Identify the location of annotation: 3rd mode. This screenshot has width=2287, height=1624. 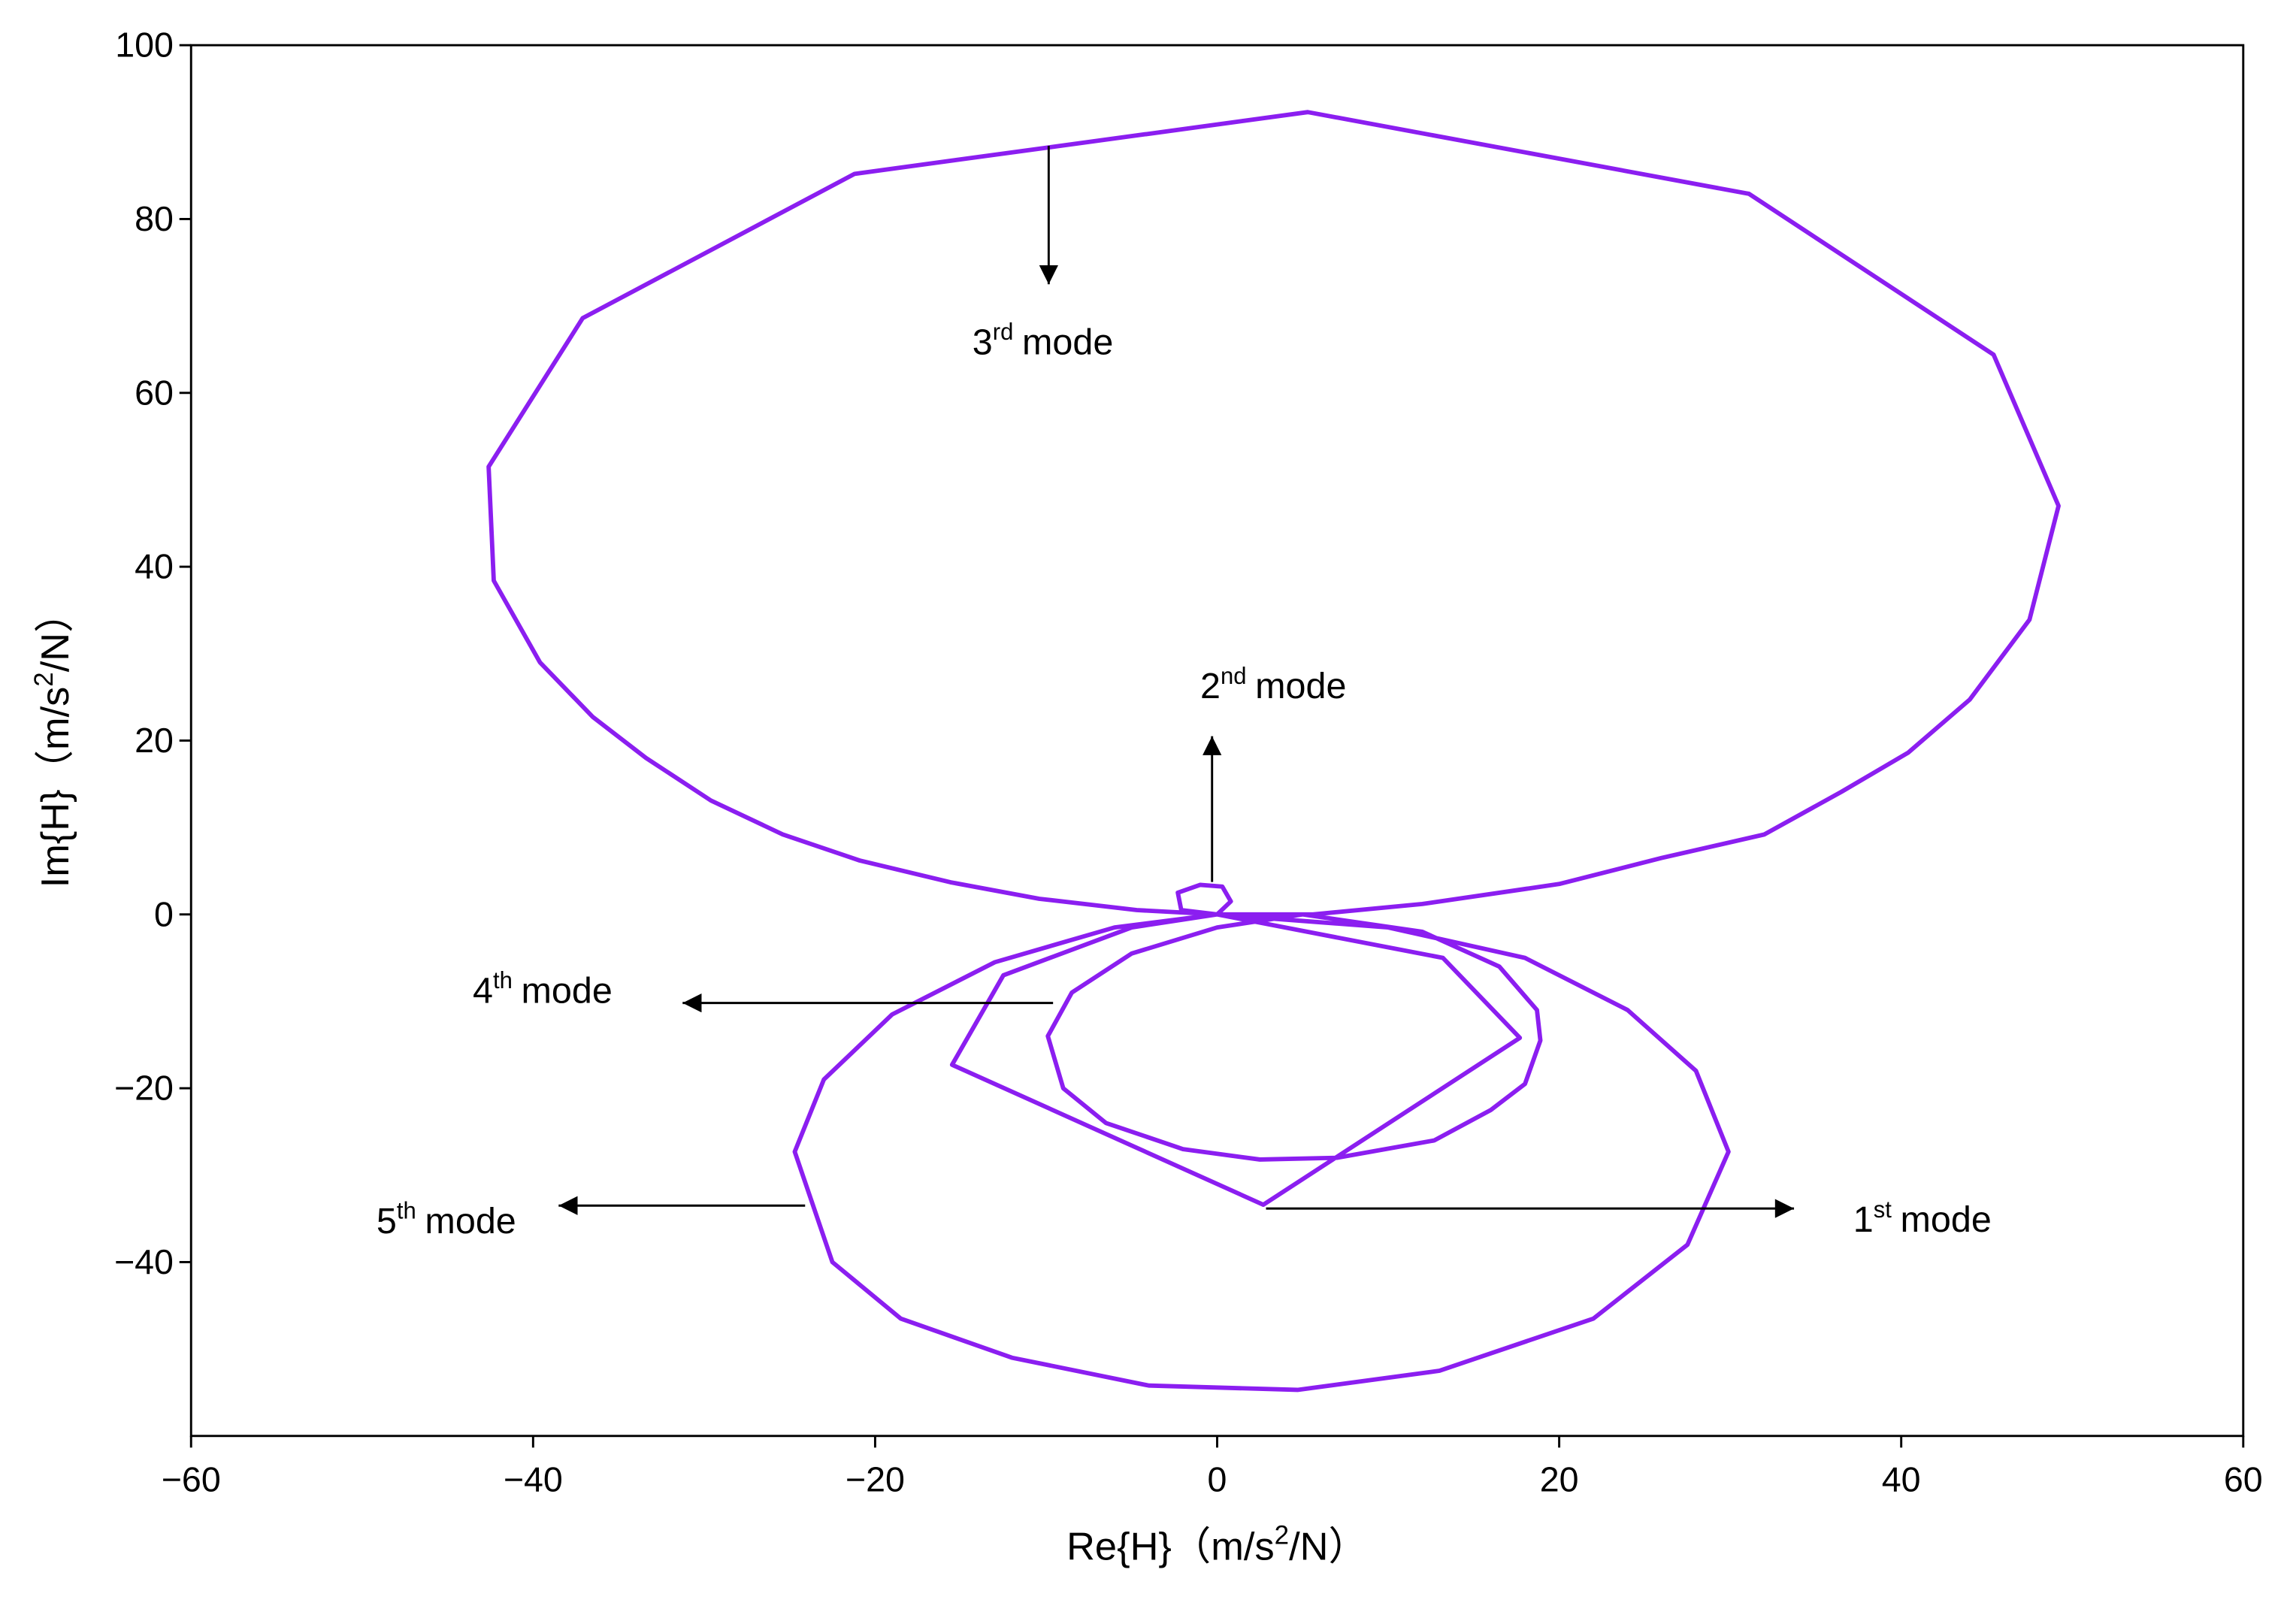
(1043, 340).